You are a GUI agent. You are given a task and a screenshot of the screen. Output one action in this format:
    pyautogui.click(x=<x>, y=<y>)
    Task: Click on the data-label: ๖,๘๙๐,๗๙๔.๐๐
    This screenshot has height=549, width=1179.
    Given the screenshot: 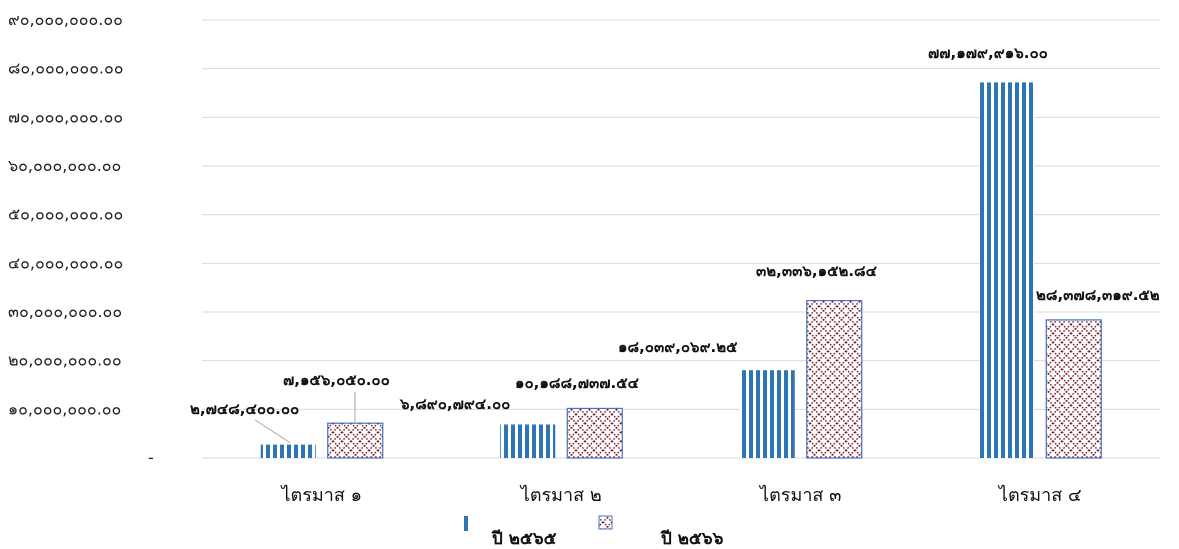 What is the action you would take?
    pyautogui.click(x=454, y=404)
    